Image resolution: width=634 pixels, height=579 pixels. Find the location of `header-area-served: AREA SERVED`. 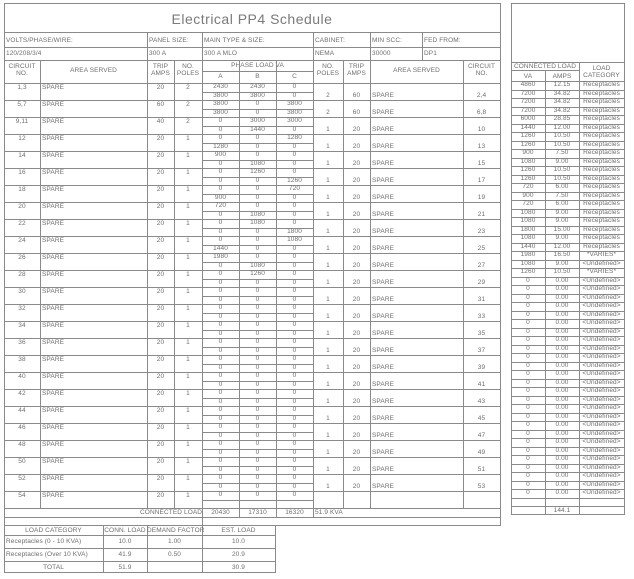

header-area-served: AREA SERVED is located at coordinates (416, 70).